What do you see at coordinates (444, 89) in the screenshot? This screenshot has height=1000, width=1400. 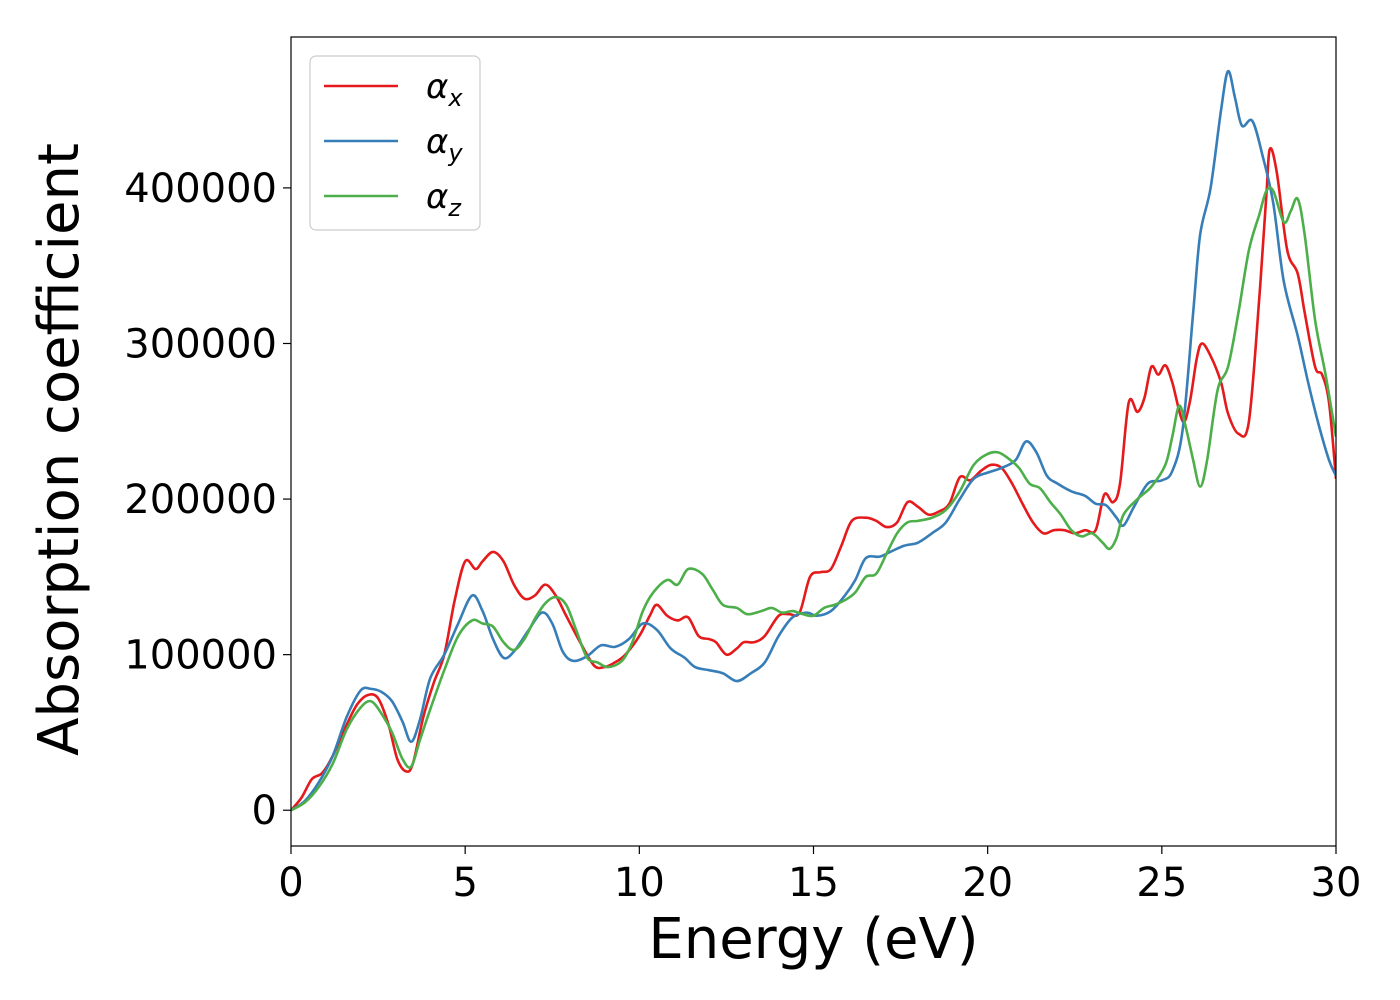 I see `legend-label-x: αx` at bounding box center [444, 89].